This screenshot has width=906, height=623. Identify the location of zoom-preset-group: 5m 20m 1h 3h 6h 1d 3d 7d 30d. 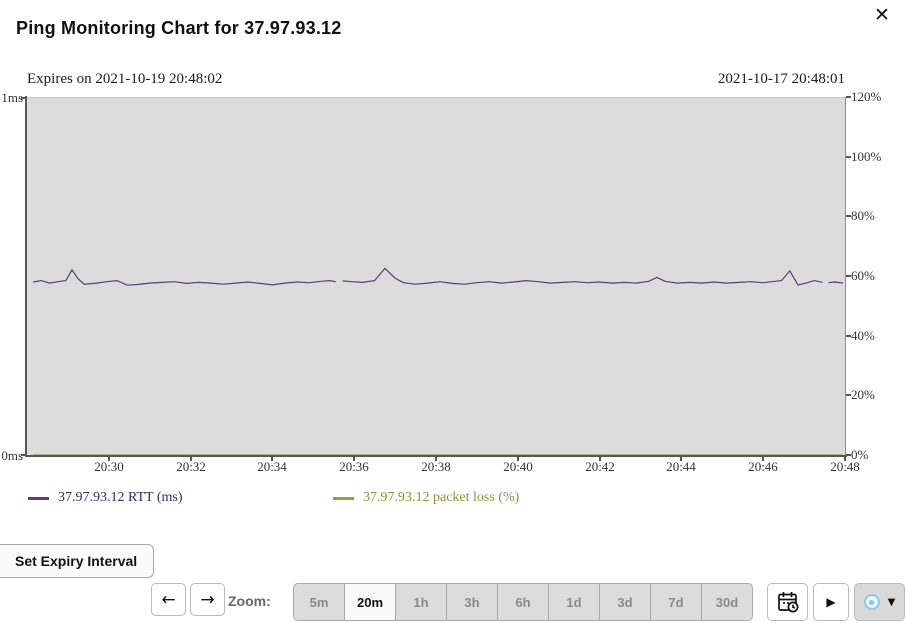
(523, 602).